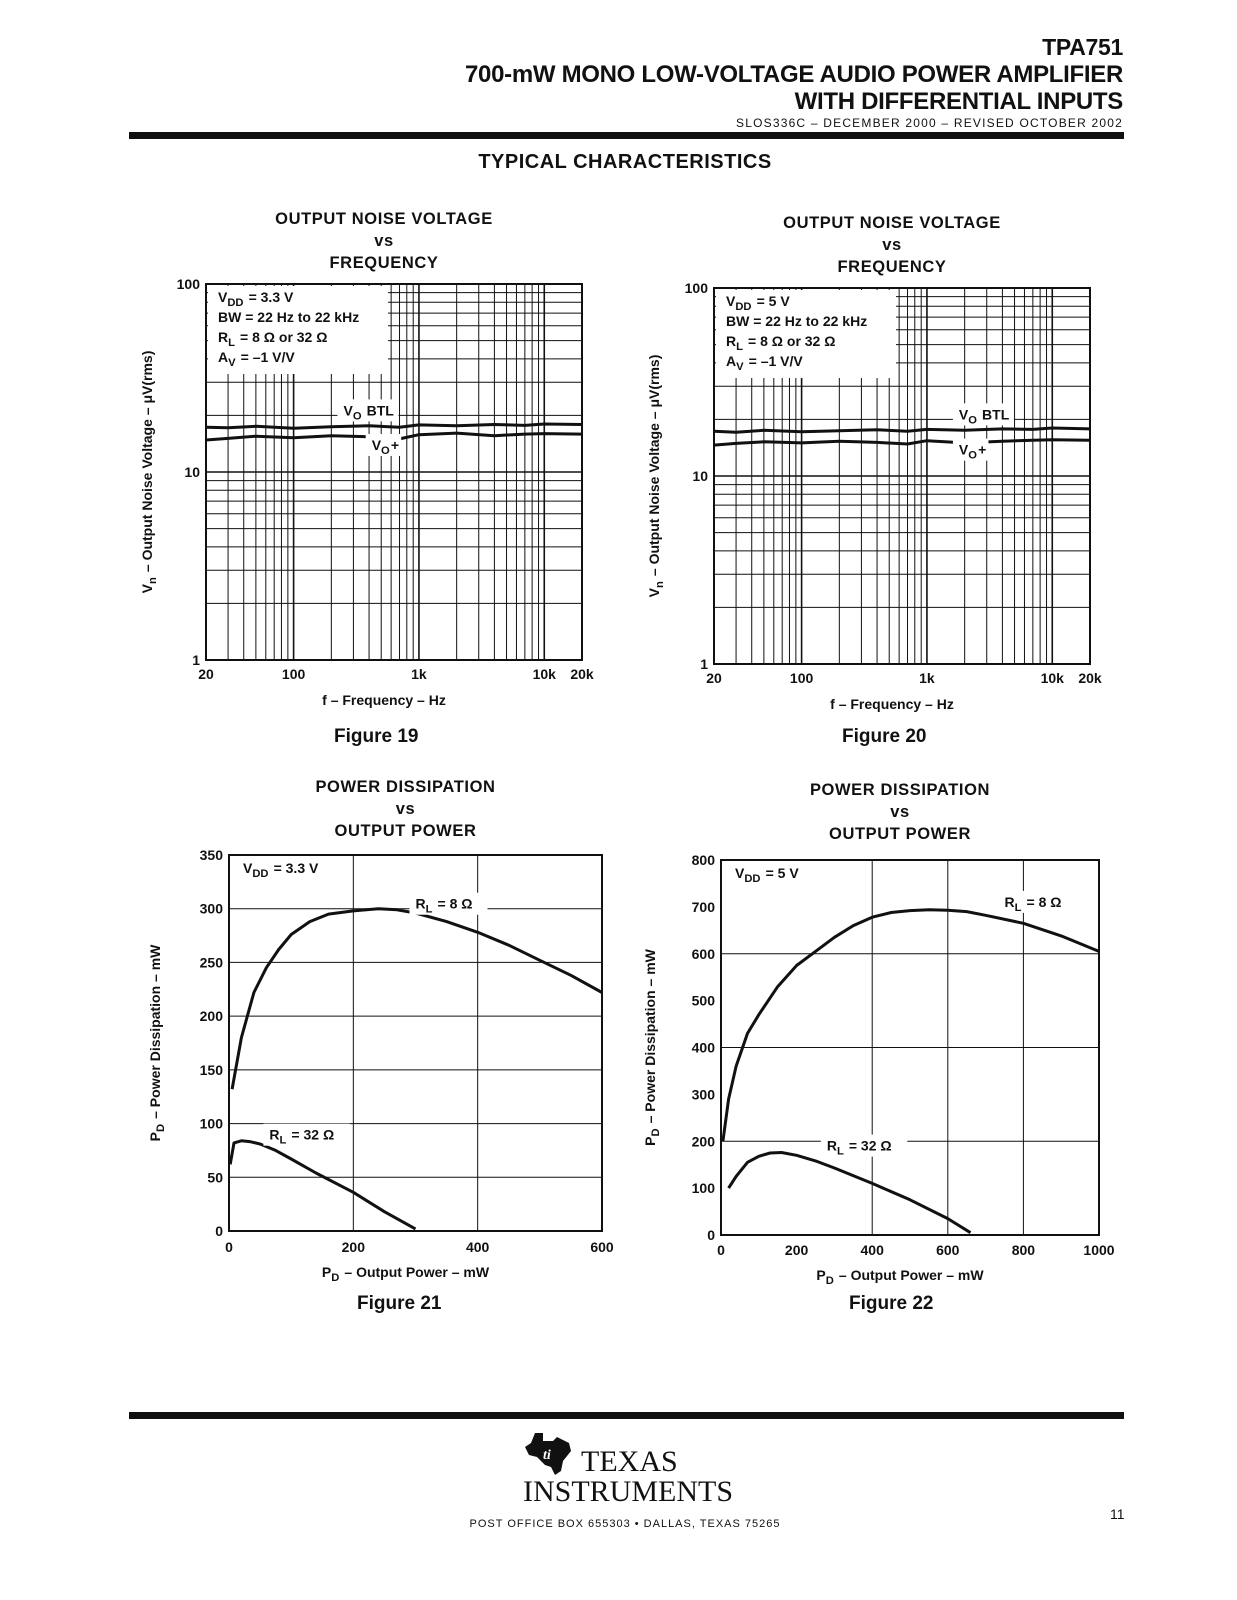 The width and height of the screenshot is (1237, 1600). What do you see at coordinates (796, 321) in the screenshot?
I see `condition-text: BW = 22 Hz to 22 kHz` at bounding box center [796, 321].